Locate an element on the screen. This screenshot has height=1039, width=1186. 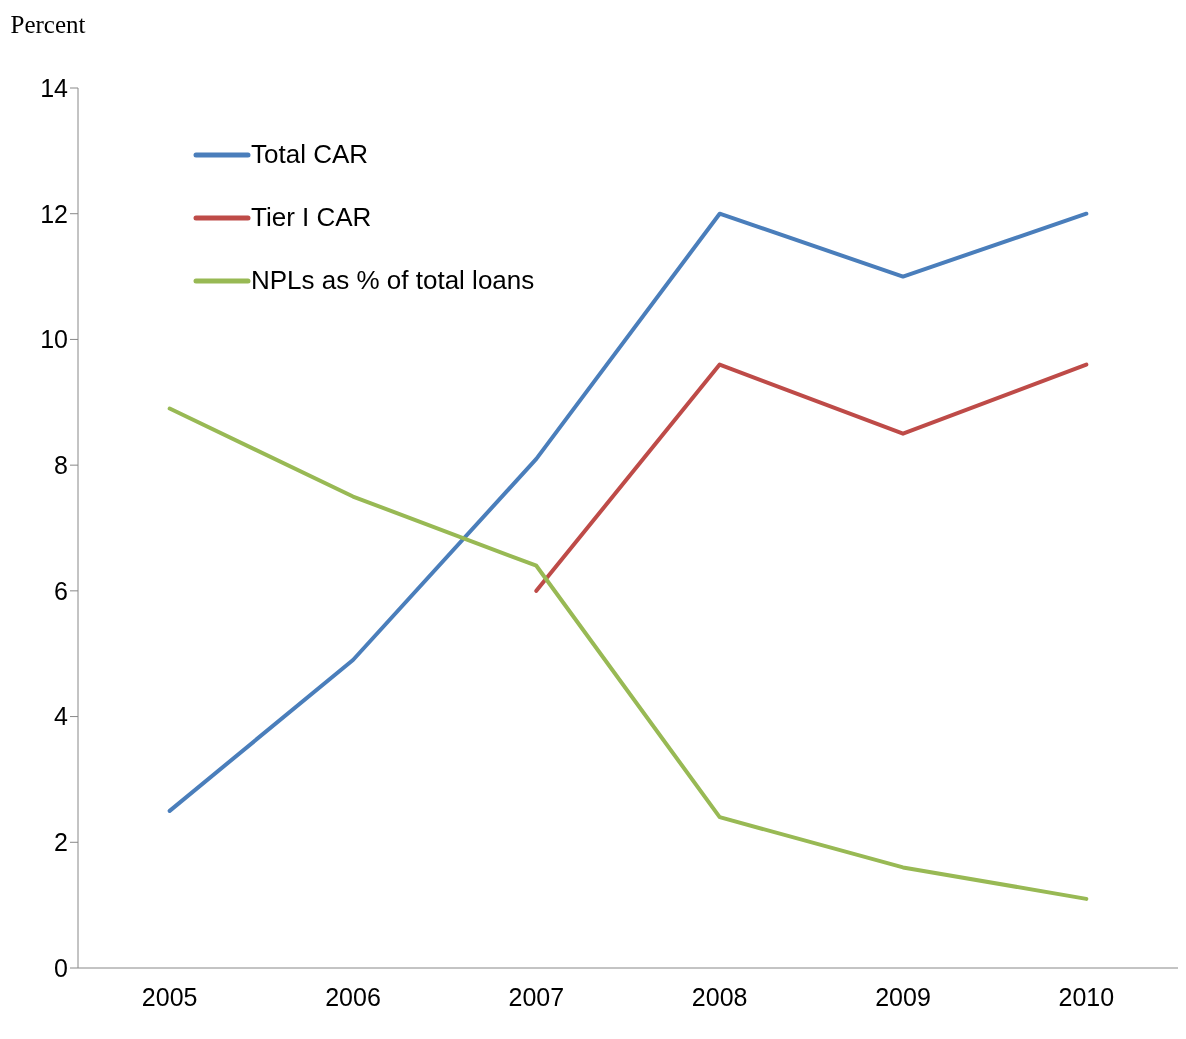
y-tick-label: 2 is located at coordinates (61, 842).